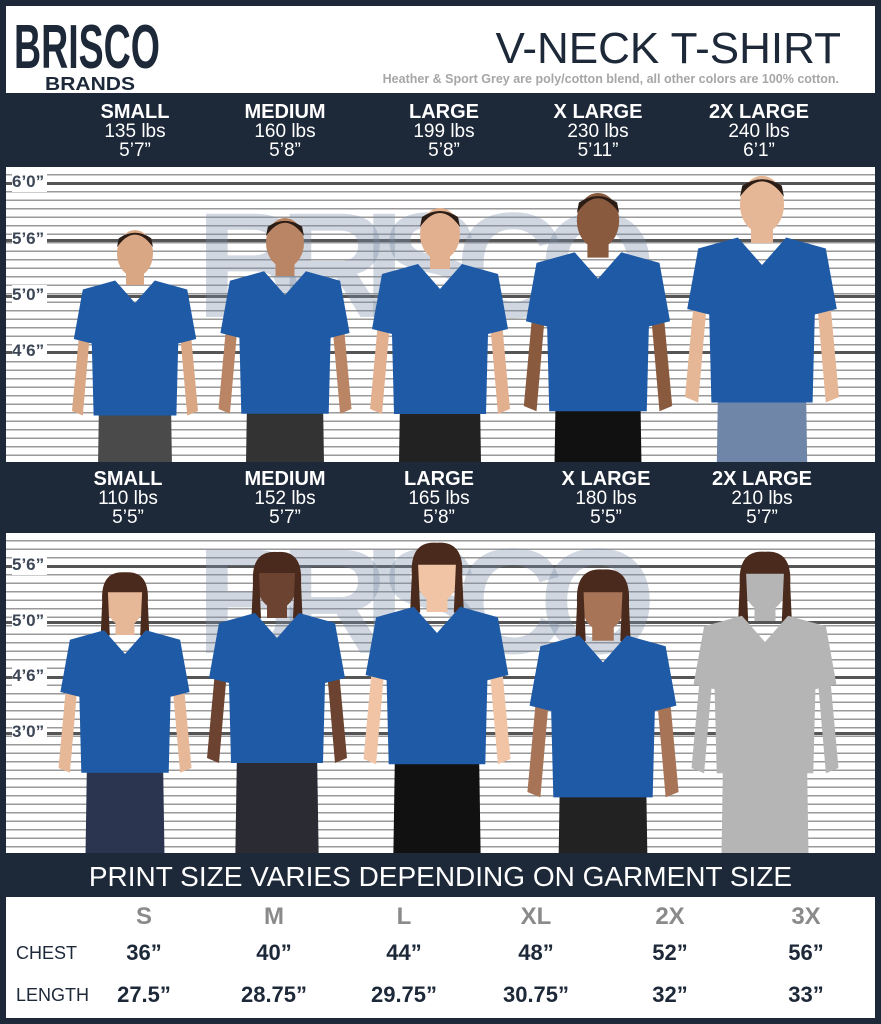 The image size is (881, 1024). What do you see at coordinates (53, 995) in the screenshot?
I see `row-label: LENGTH` at bounding box center [53, 995].